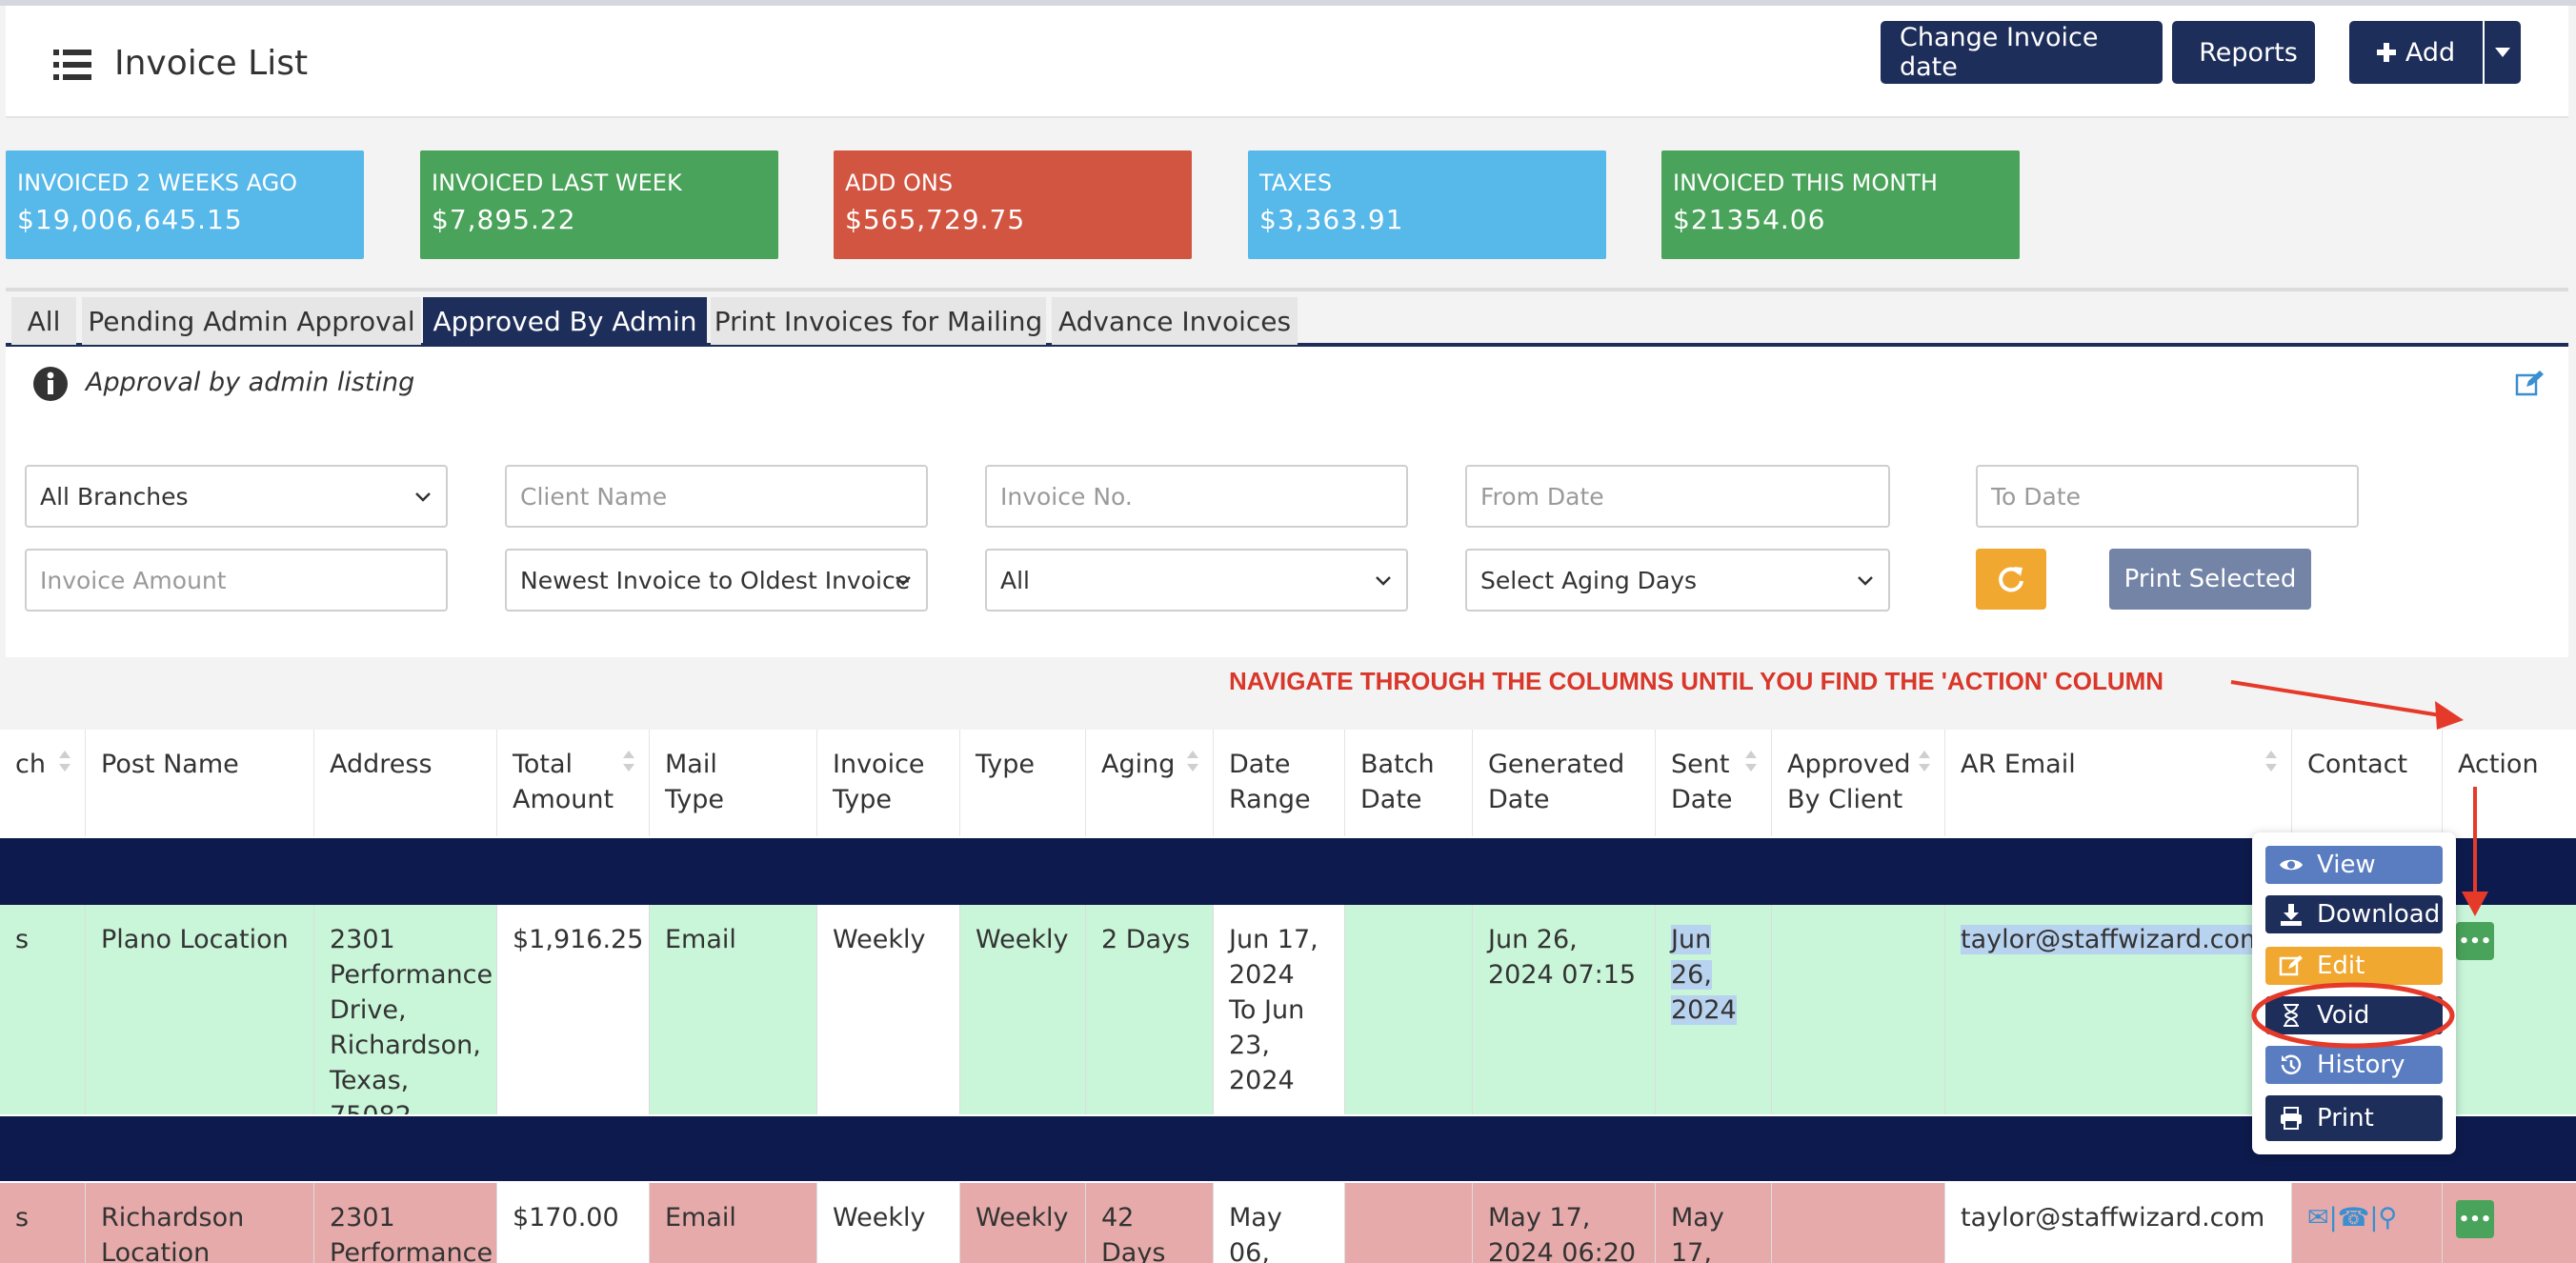  I want to click on tab-all: All, so click(43, 321).